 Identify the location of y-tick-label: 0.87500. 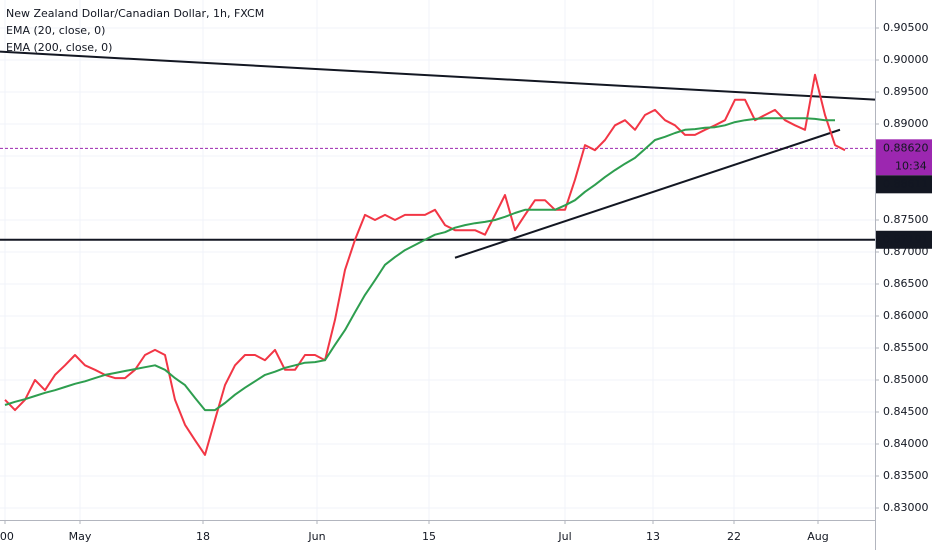
(906, 219).